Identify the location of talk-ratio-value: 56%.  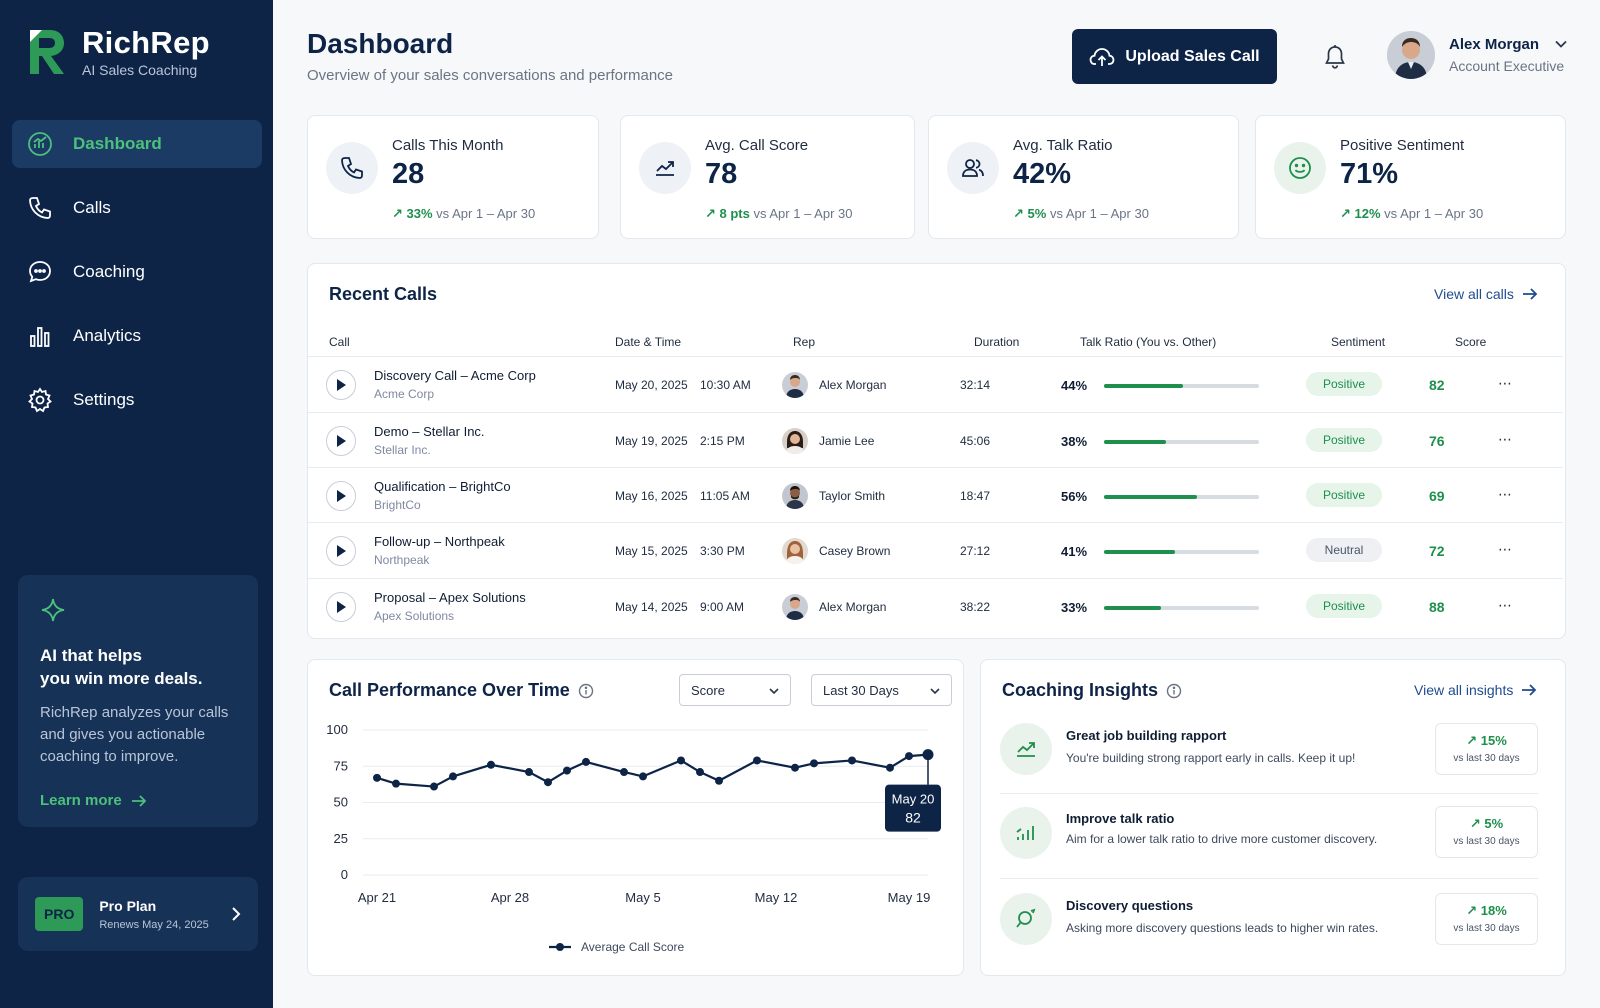
(1074, 496).